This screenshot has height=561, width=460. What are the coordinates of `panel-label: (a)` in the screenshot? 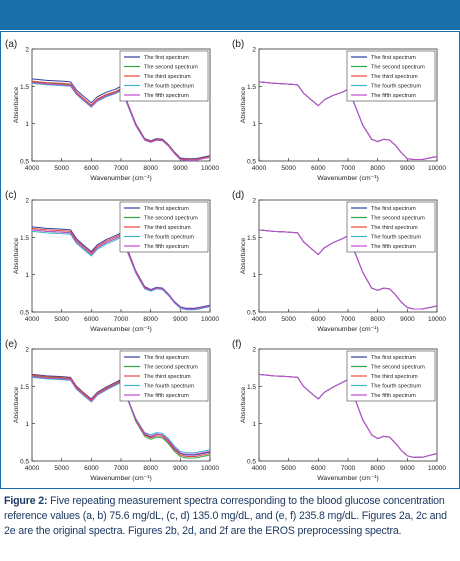 It's located at (11, 44).